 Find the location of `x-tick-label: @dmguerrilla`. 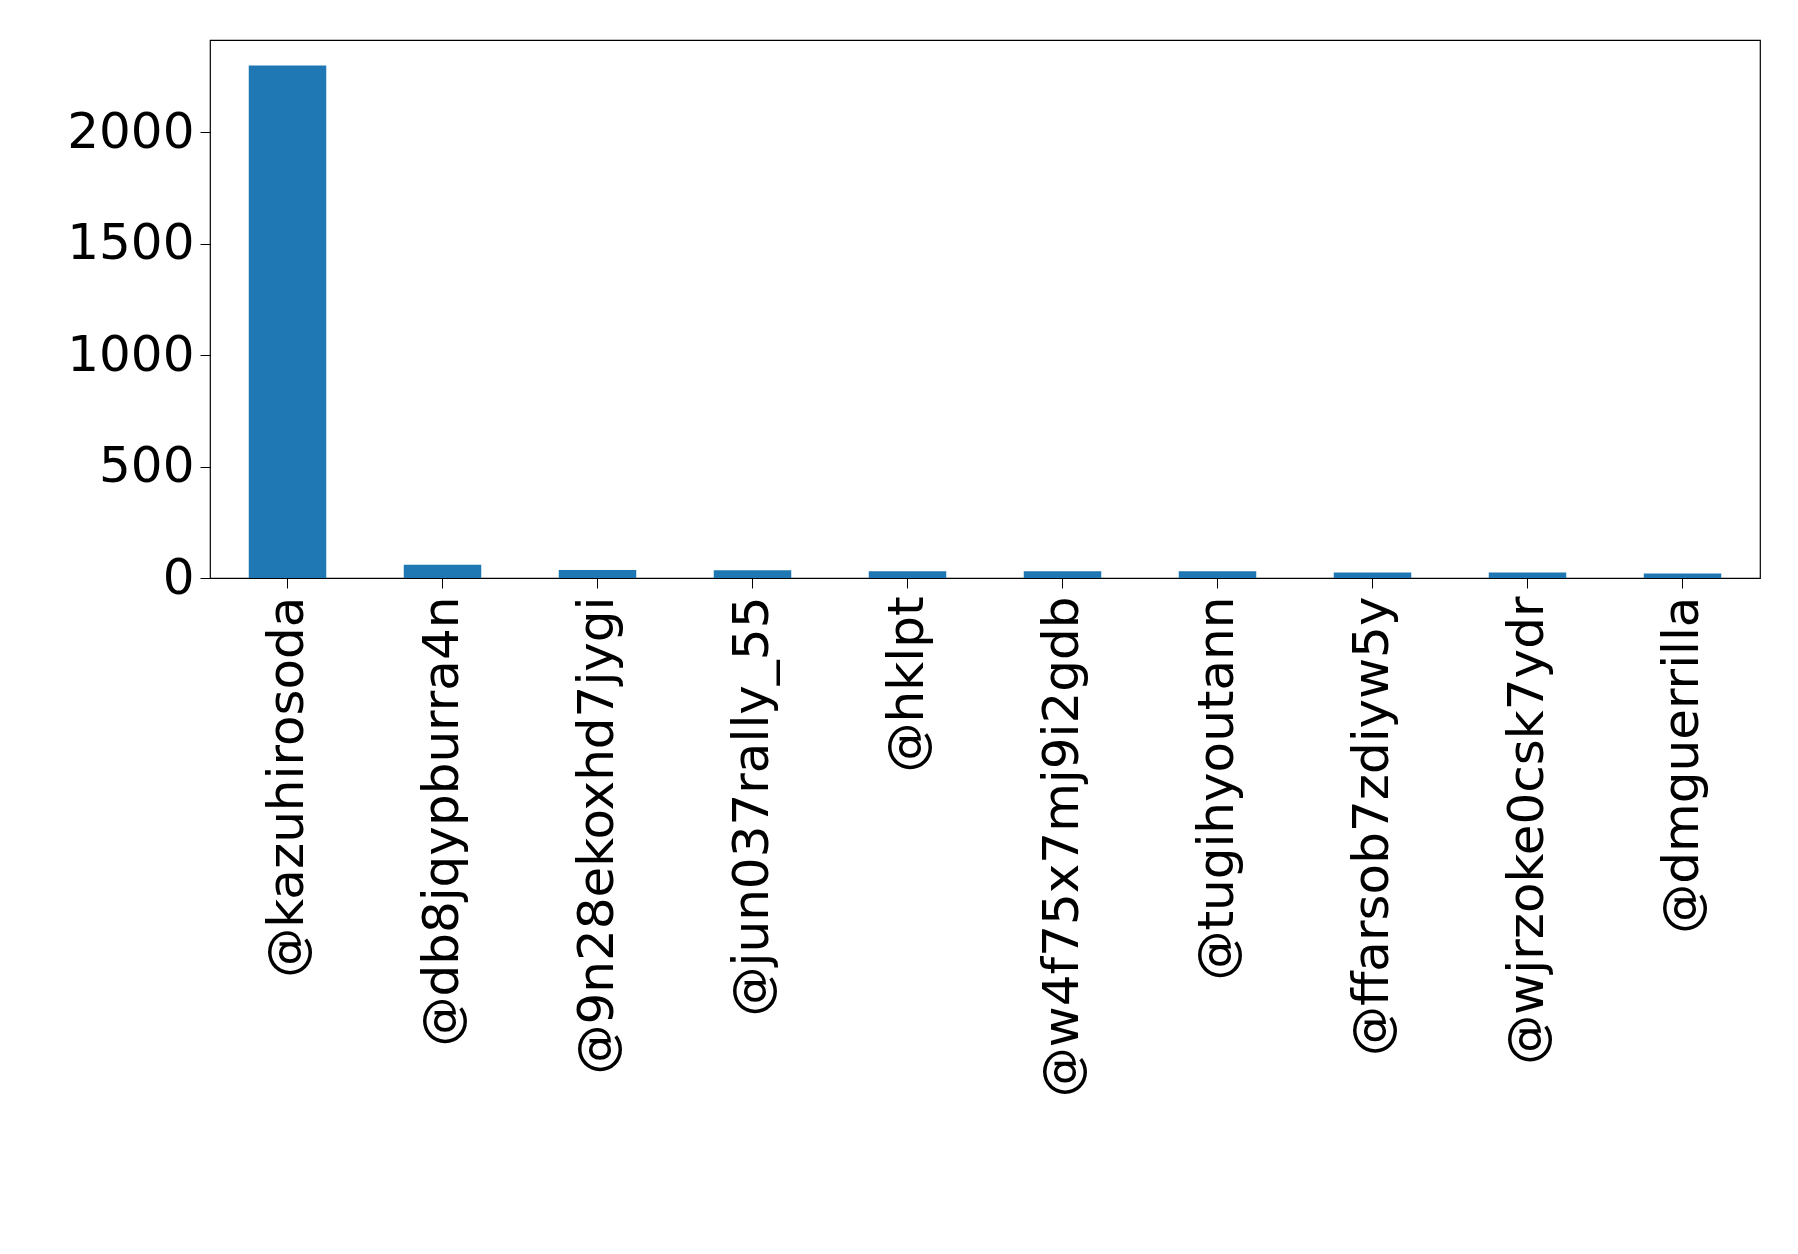

x-tick-label: @dmguerrilla is located at coordinates (1680, 765).